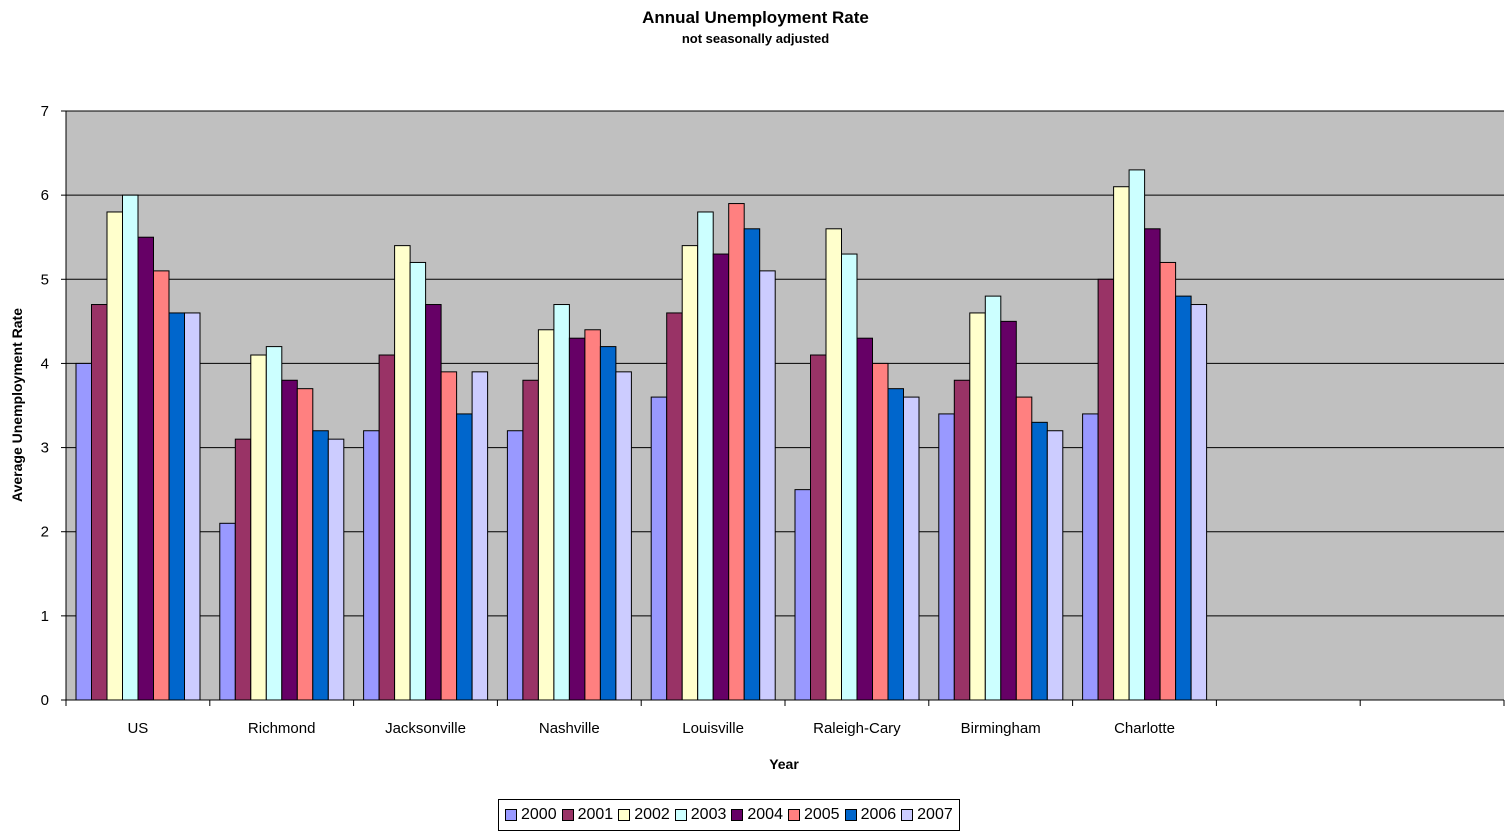 The width and height of the screenshot is (1511, 833). Describe the element at coordinates (99, 502) in the screenshot. I see `bar-2001-us` at that location.